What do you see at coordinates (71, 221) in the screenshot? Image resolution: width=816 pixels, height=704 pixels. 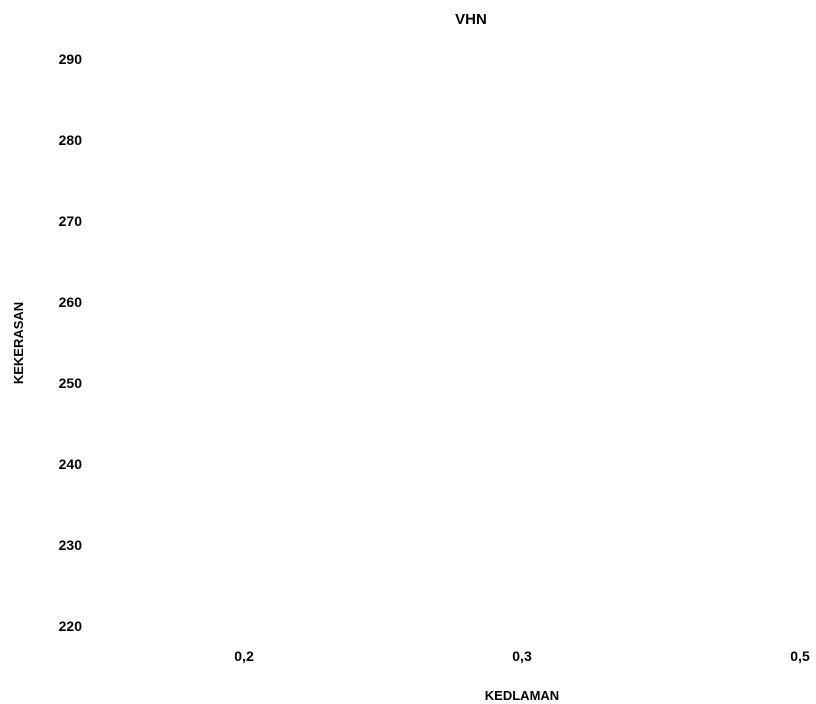 I see `y-tick-label: 270` at bounding box center [71, 221].